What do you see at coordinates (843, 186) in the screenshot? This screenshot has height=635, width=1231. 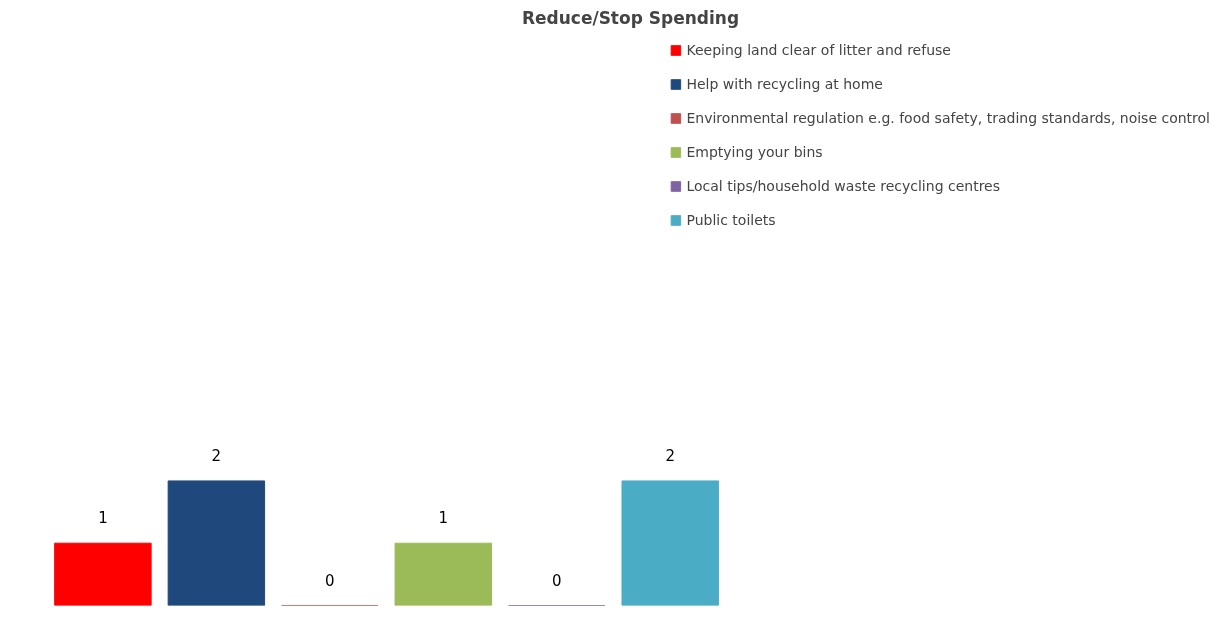 I see `legend-label: Local tips/household waste recycling centres` at bounding box center [843, 186].